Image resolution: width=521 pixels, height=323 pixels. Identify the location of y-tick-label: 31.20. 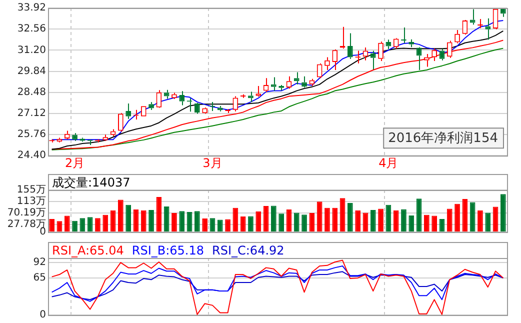
(31, 50).